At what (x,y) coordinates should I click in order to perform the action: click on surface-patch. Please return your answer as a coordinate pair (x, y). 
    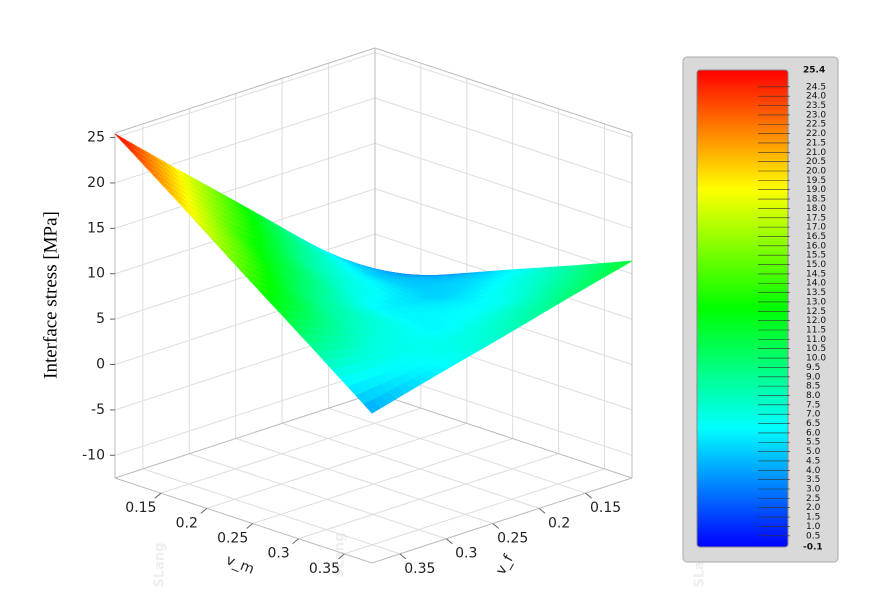
    Looking at the image, I should click on (179, 187).